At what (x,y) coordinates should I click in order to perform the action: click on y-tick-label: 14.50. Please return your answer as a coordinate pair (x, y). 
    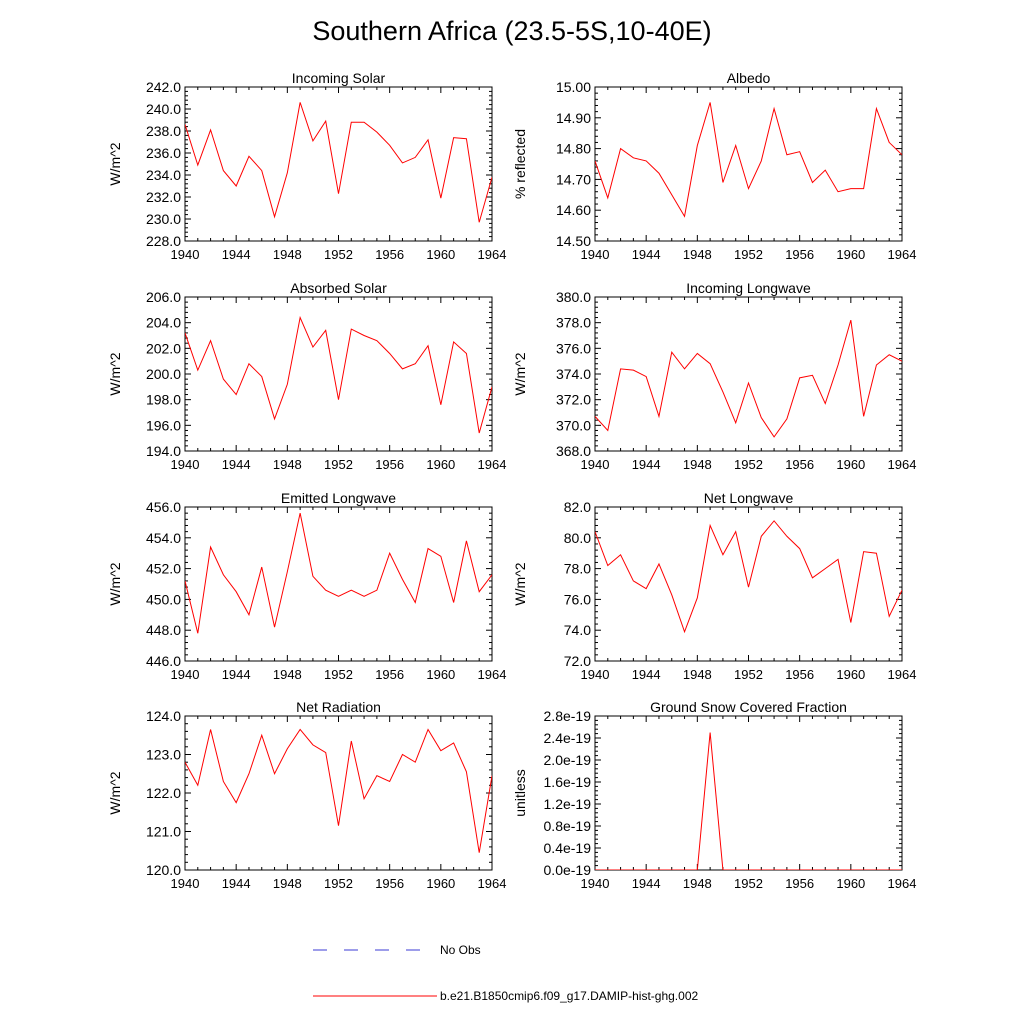
    Looking at the image, I should click on (573, 241).